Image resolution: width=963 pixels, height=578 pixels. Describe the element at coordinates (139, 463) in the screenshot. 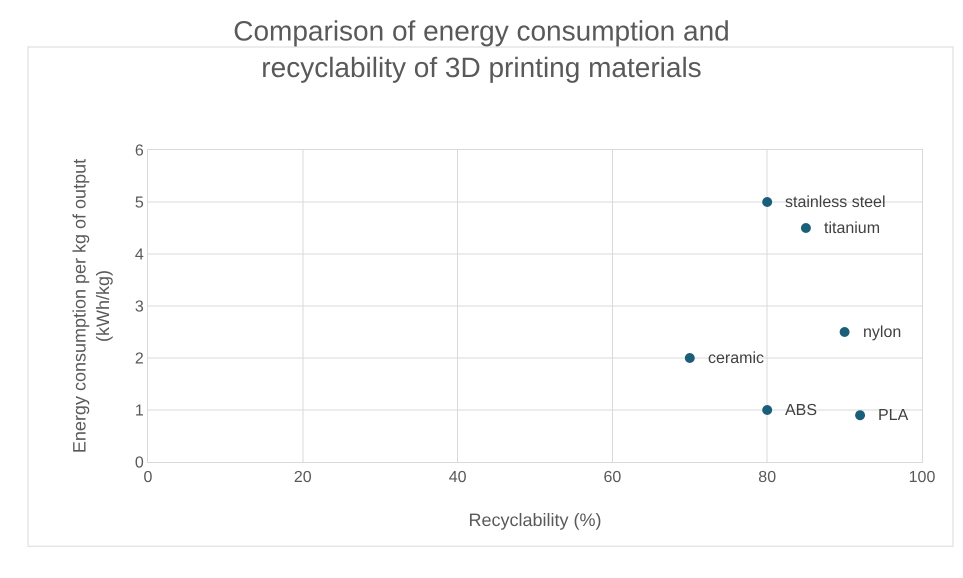

I see `y-tick-label: 0` at that location.